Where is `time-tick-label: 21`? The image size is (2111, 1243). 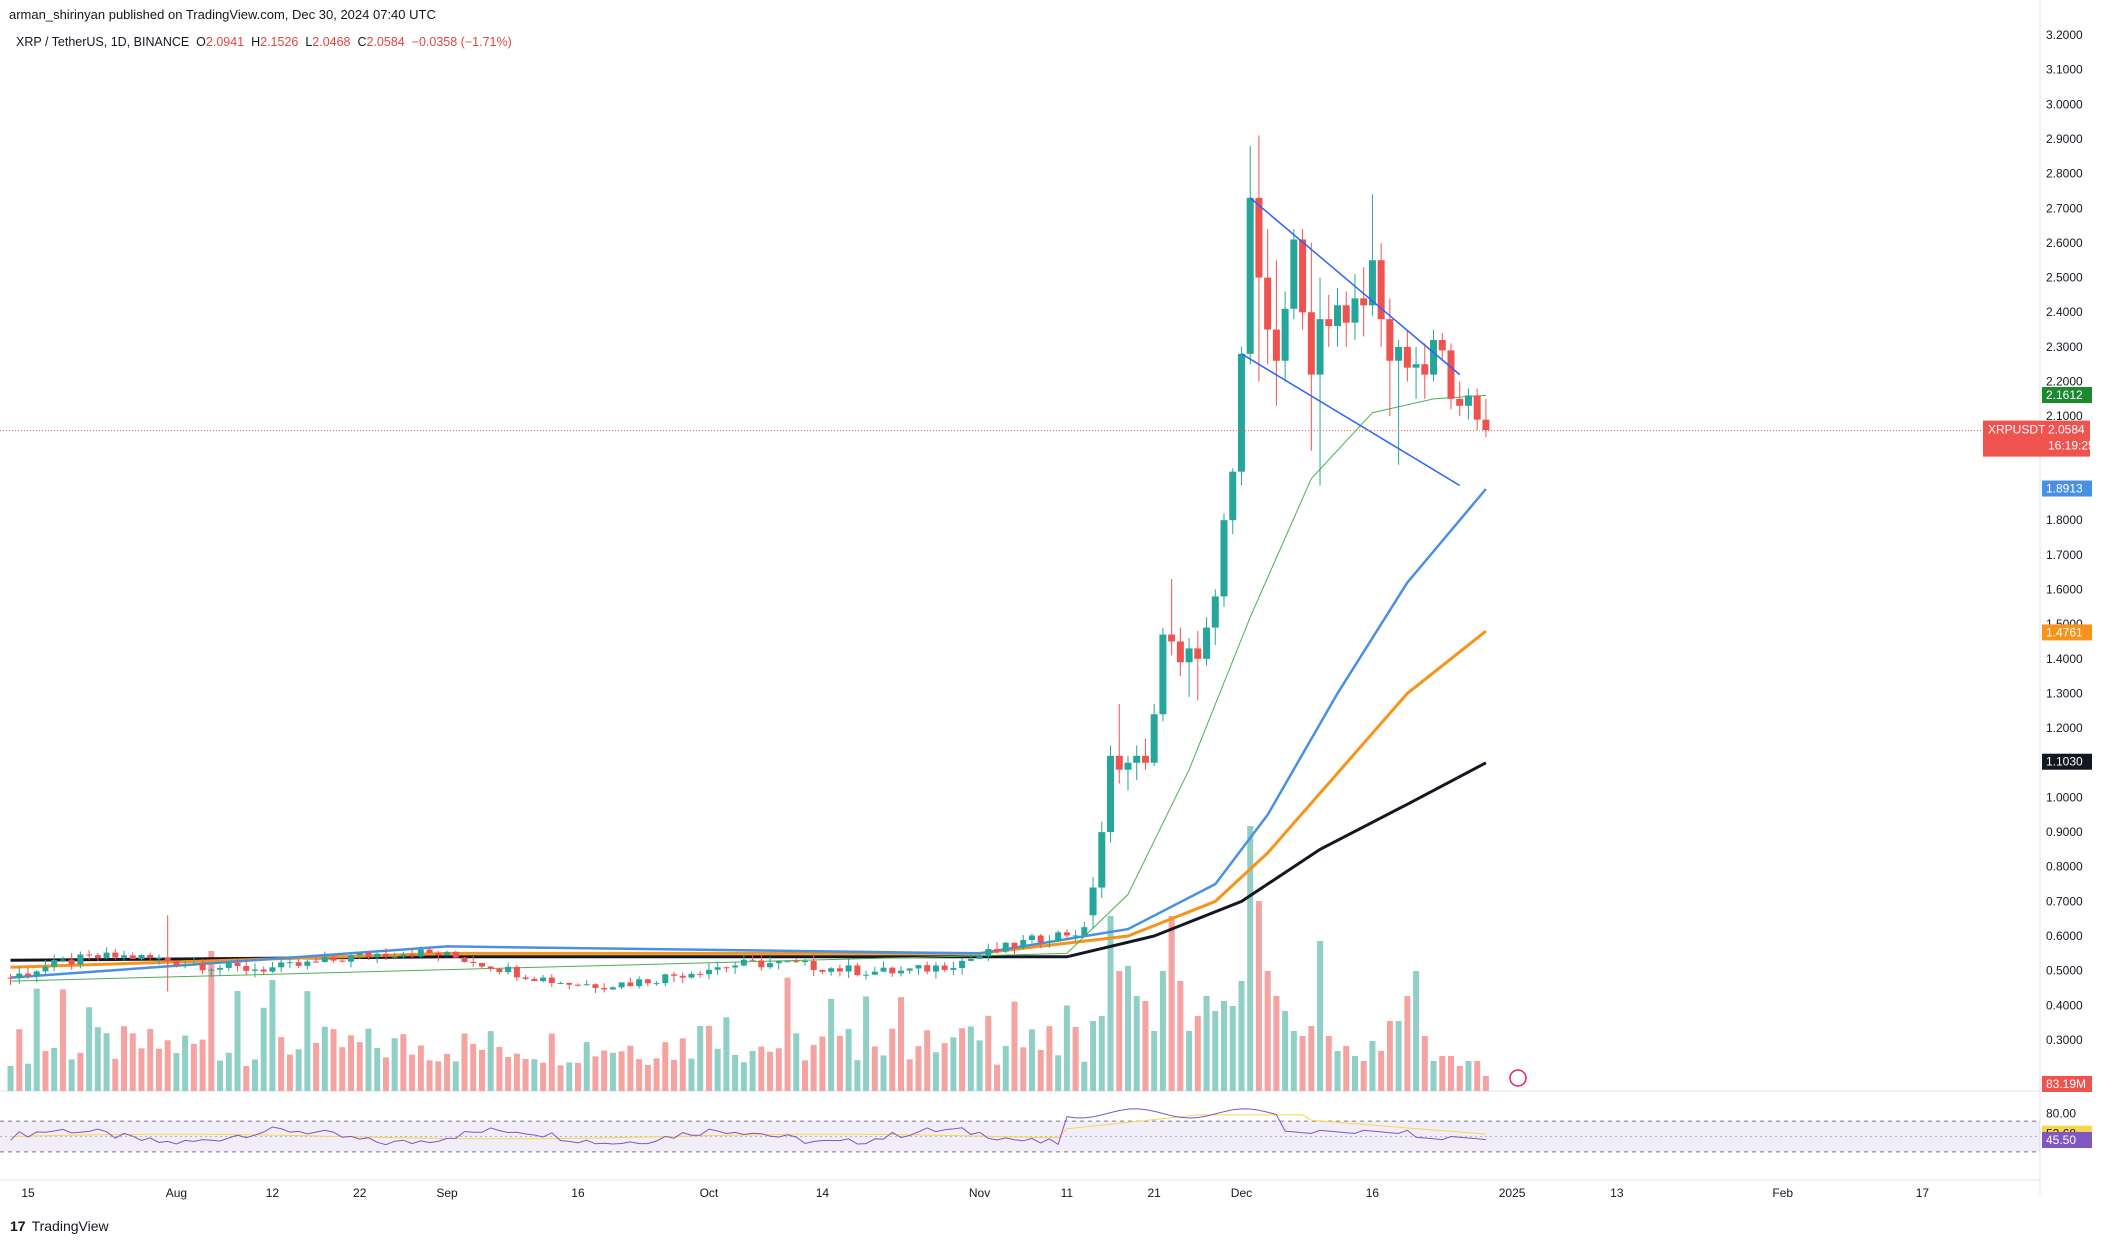 time-tick-label: 21 is located at coordinates (1154, 1193).